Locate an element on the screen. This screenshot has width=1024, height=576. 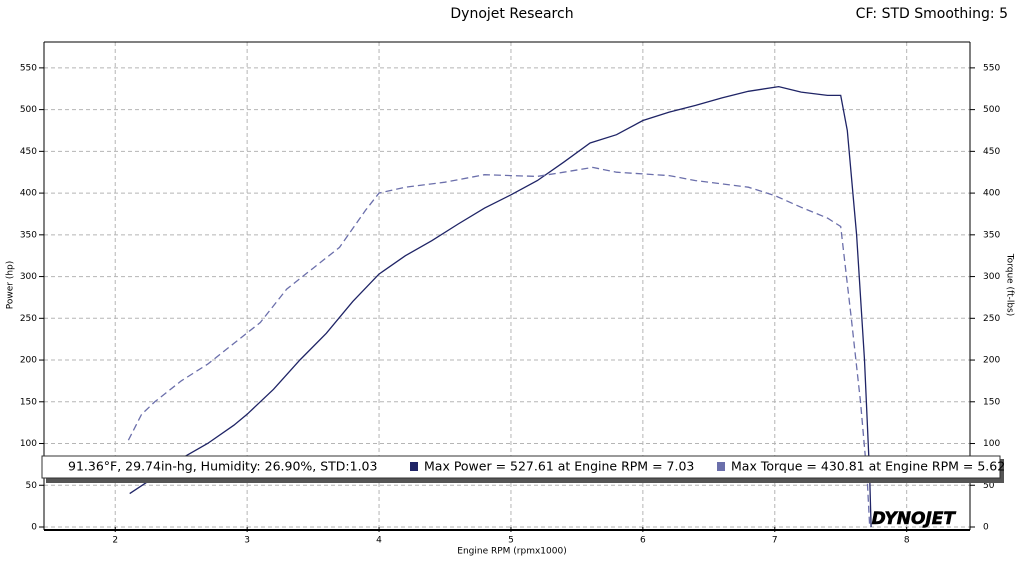
y-axis-label: Power (hp) is located at coordinates (11, 285).